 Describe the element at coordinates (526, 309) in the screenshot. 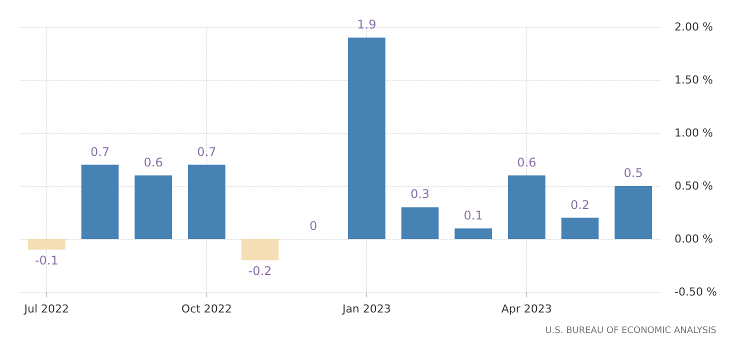

I see `x-tick-label: Apr 2023` at that location.